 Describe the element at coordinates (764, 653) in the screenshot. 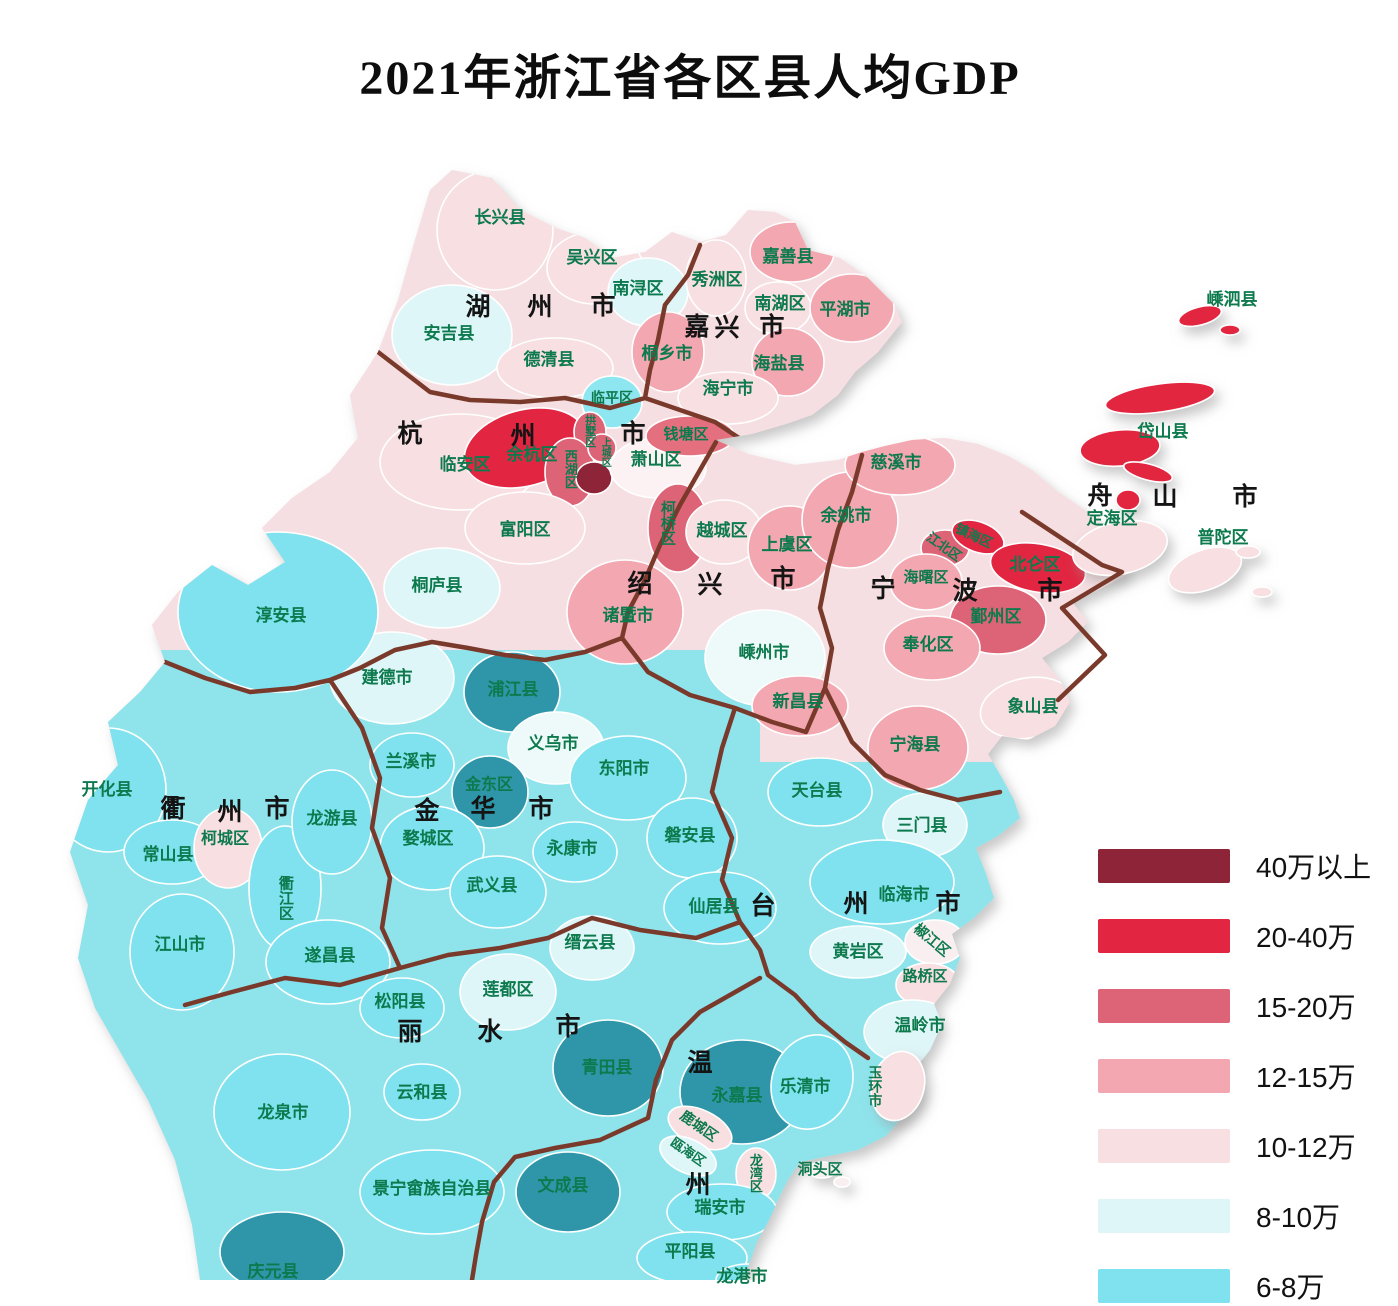

I see `label-shengzhou: 嵊州市` at that location.